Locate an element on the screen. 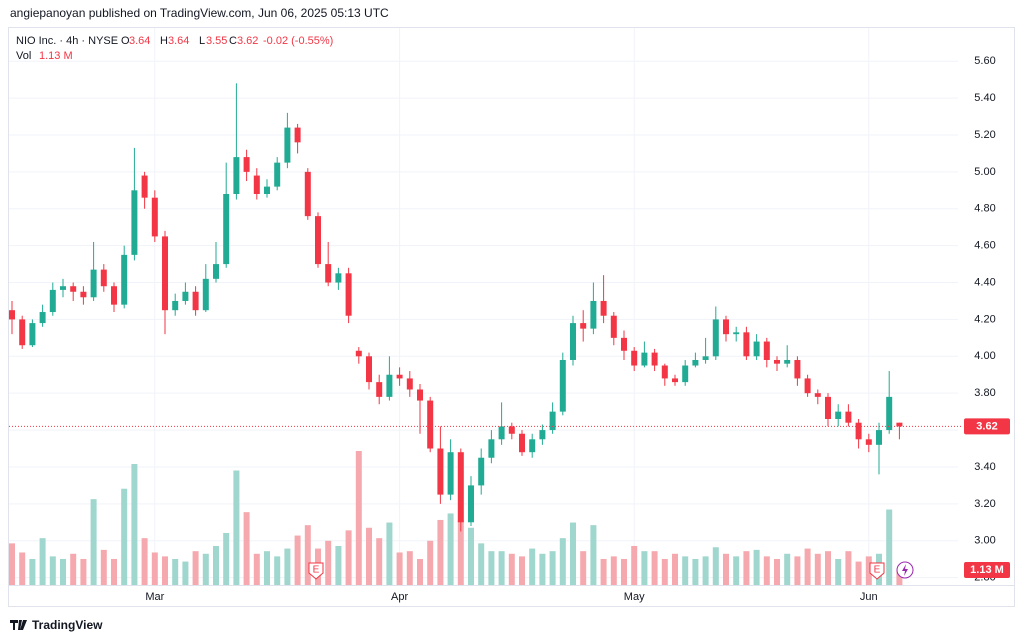 This screenshot has width=1024, height=642. y-tick-label: 3.00 is located at coordinates (984, 541).